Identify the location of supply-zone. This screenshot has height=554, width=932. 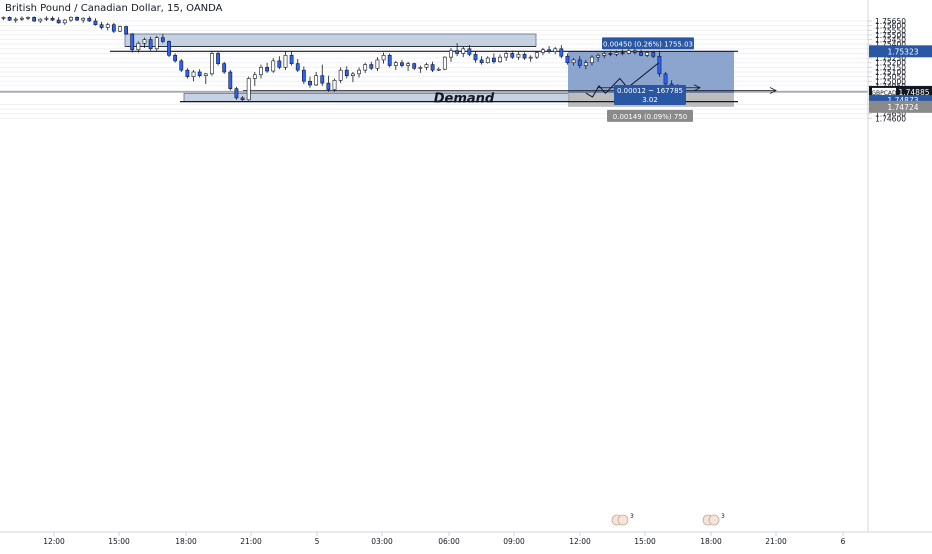
(330, 40).